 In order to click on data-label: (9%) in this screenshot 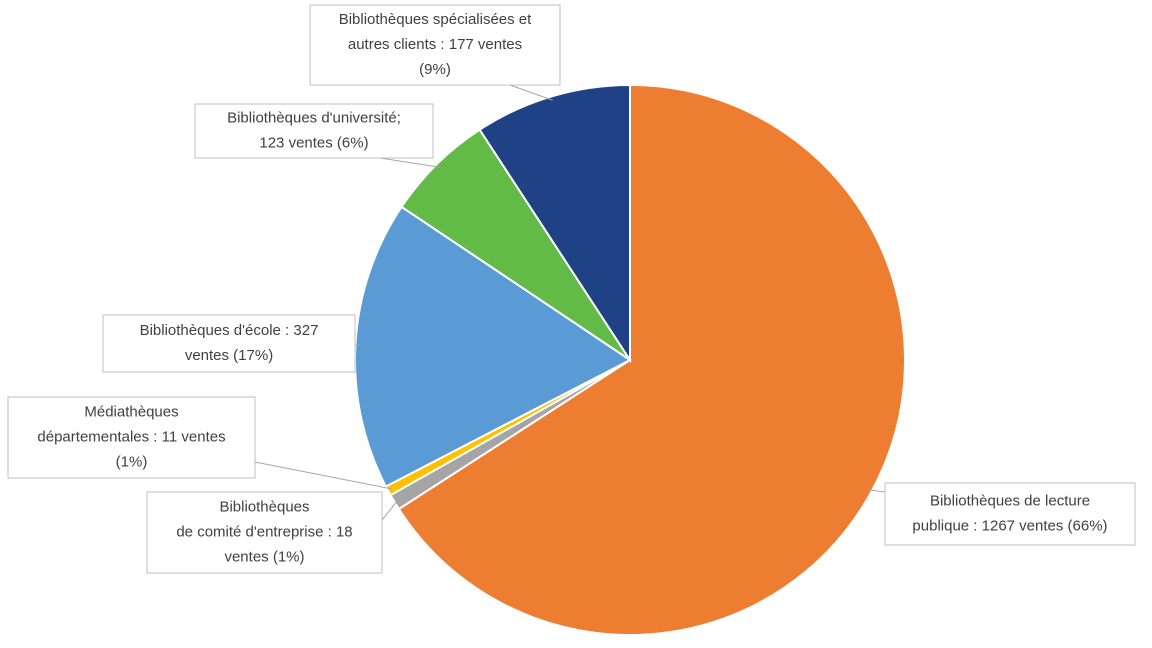, I will do `click(435, 69)`.